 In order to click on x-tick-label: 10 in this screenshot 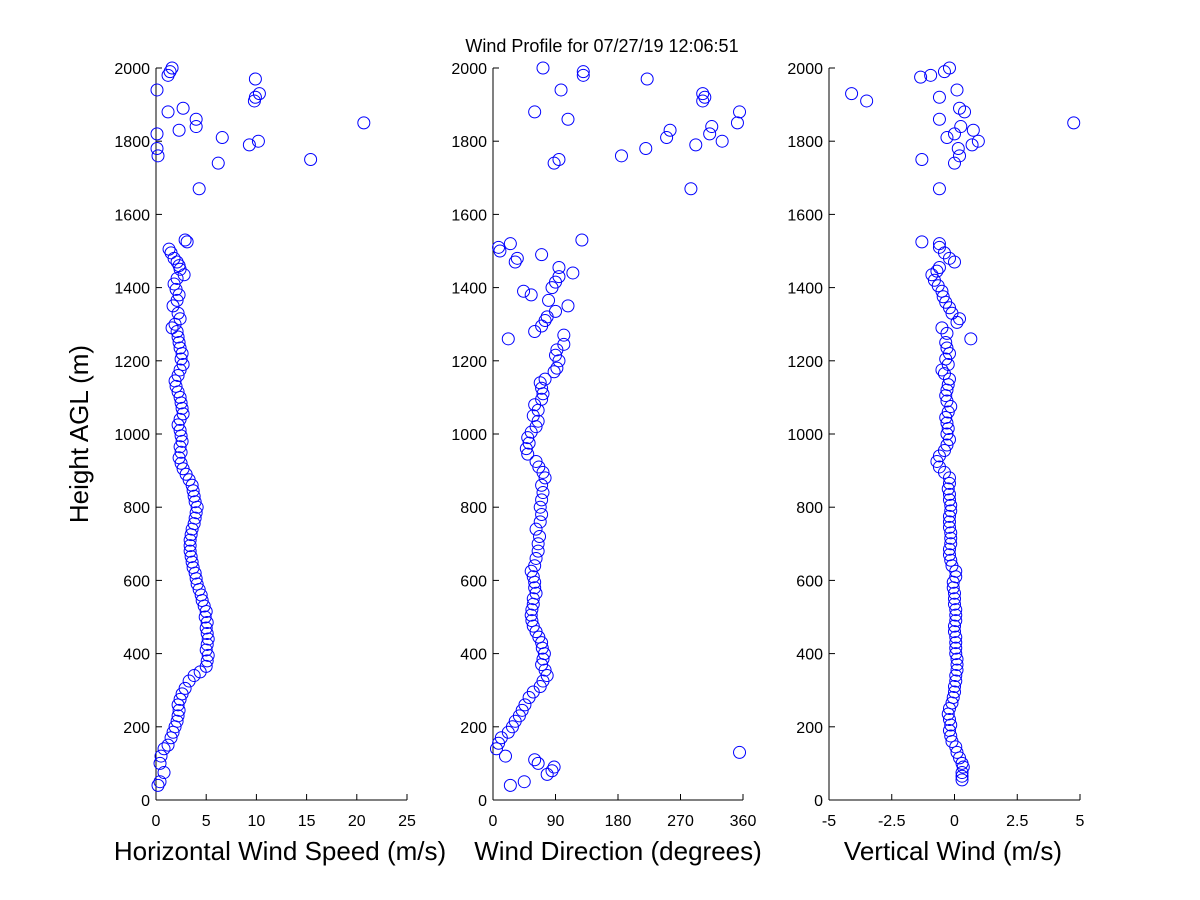, I will do `click(257, 821)`.